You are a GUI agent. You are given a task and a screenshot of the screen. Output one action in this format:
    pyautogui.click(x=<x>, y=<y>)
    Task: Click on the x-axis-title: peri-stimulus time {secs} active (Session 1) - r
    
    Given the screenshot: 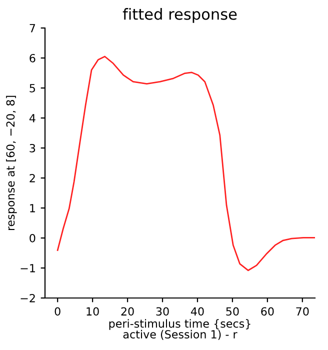 What is the action you would take?
    pyautogui.click(x=179, y=329)
    